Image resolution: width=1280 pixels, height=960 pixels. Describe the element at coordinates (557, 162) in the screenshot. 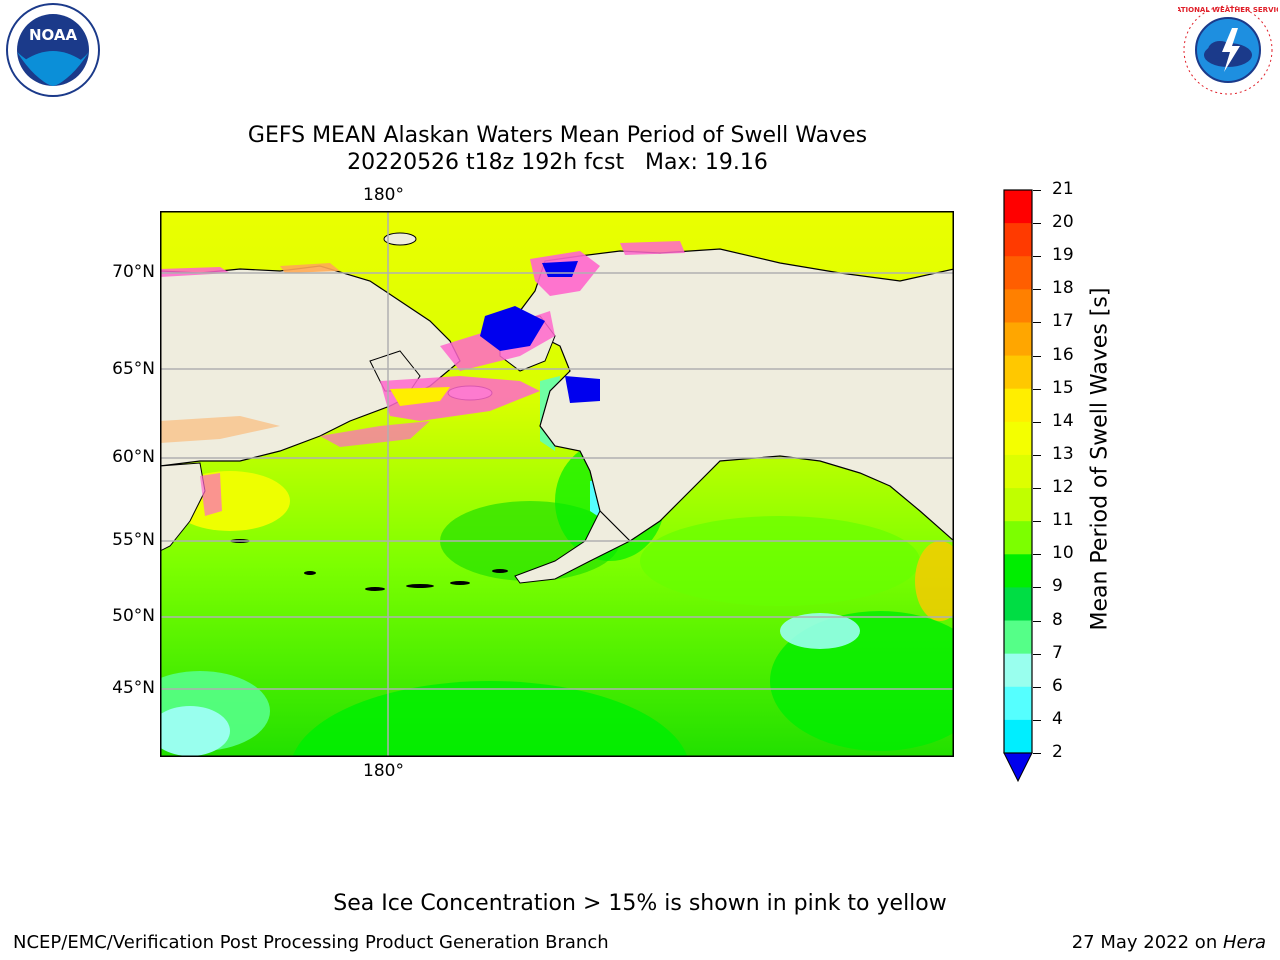

I see `map-title-line2: 20220526 t18z 192h fcst Max: 19.16` at that location.